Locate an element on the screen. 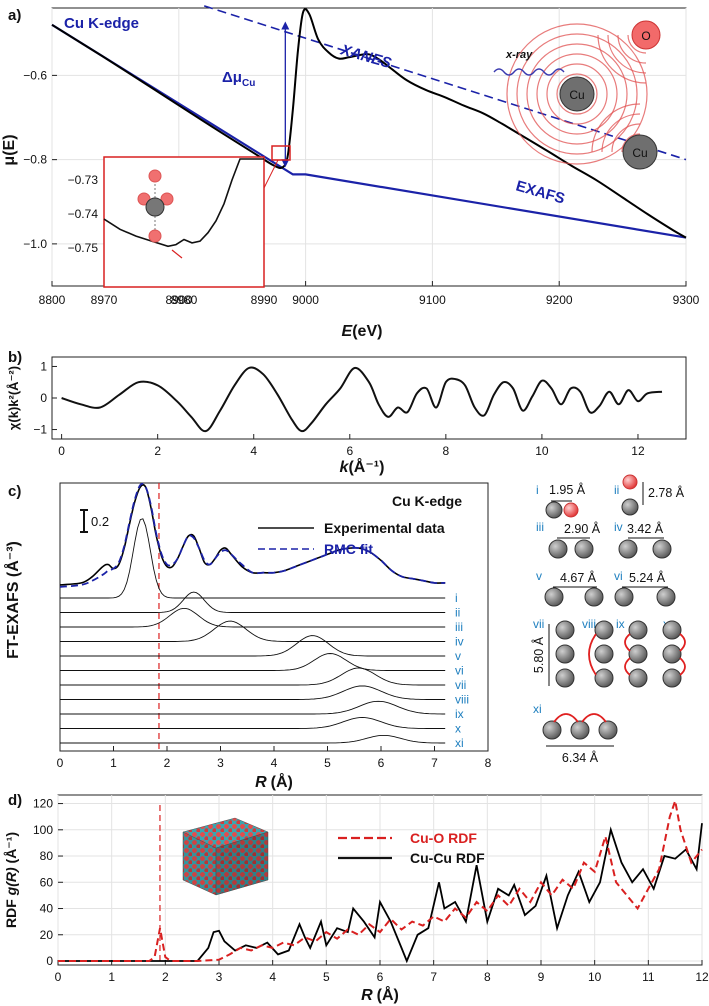  path-viii-label: viii is located at coordinates (589, 624).